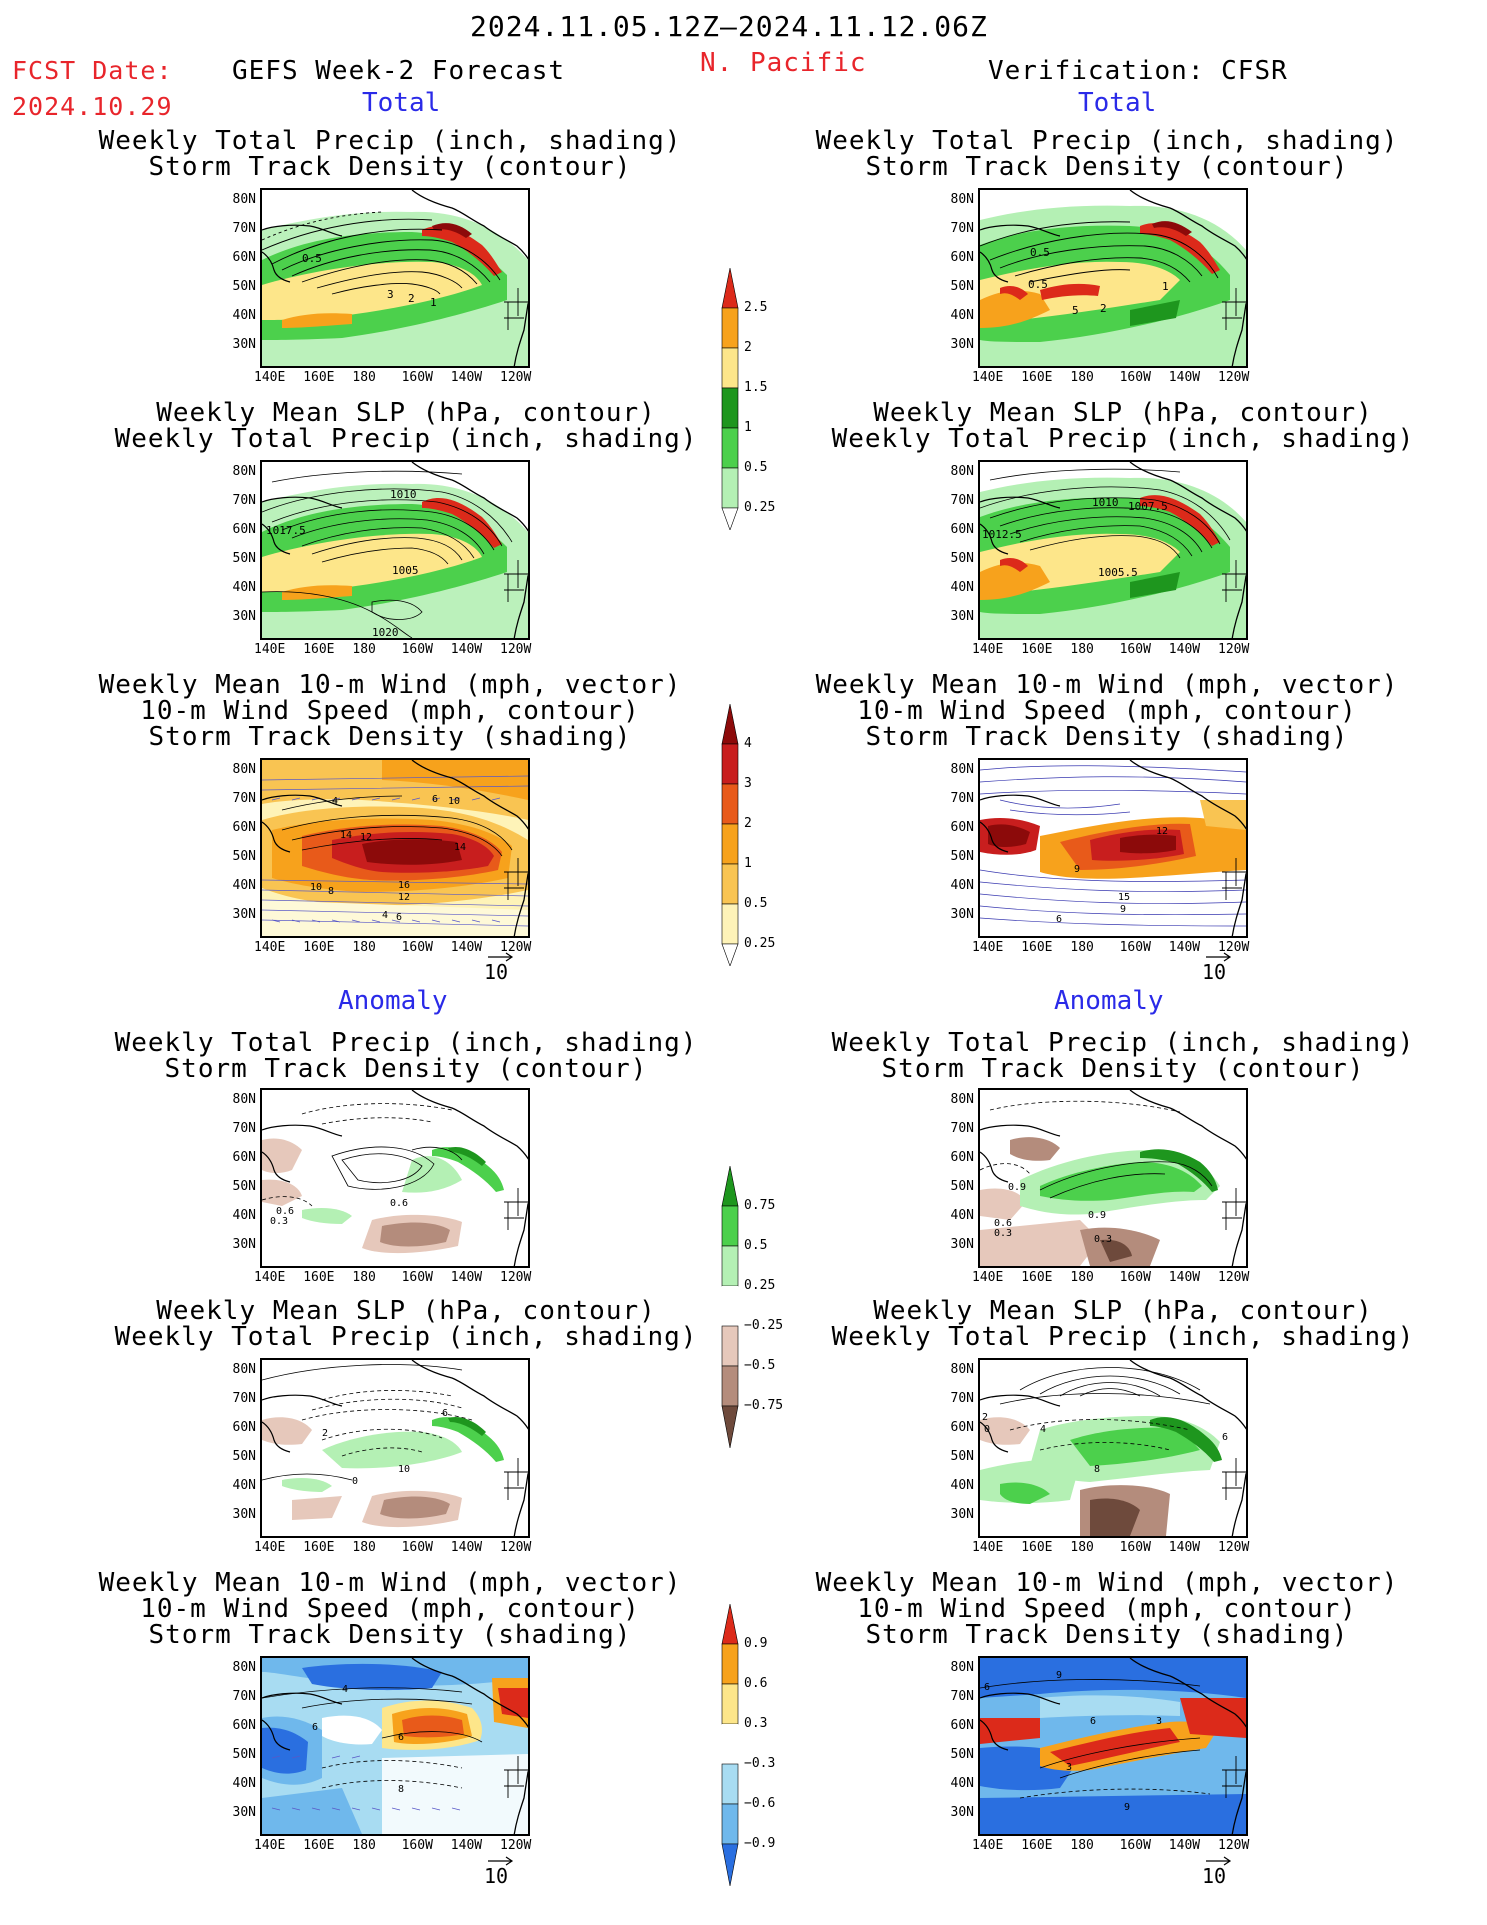 This screenshot has width=1487, height=1925. Describe the element at coordinates (962, 616) in the screenshot. I see `latitude-tick-label: 30N` at that location.